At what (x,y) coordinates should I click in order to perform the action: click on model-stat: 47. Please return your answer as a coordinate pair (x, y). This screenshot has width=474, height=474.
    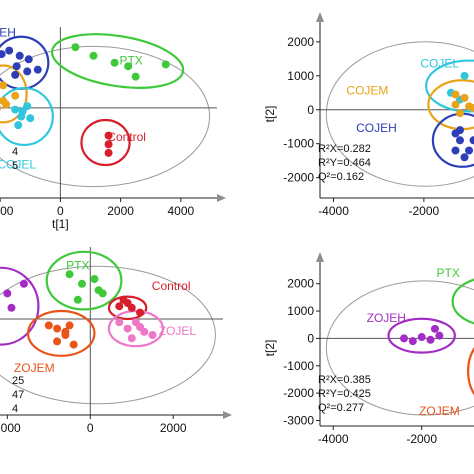
    Looking at the image, I should click on (18, 395).